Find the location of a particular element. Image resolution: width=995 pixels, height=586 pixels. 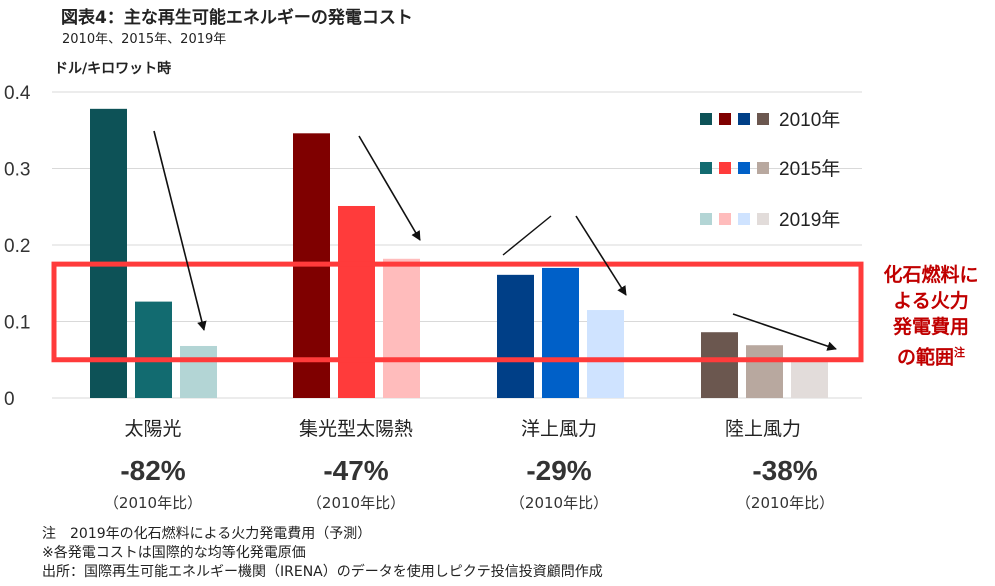

fossil-range-rect is located at coordinates (457, 312).